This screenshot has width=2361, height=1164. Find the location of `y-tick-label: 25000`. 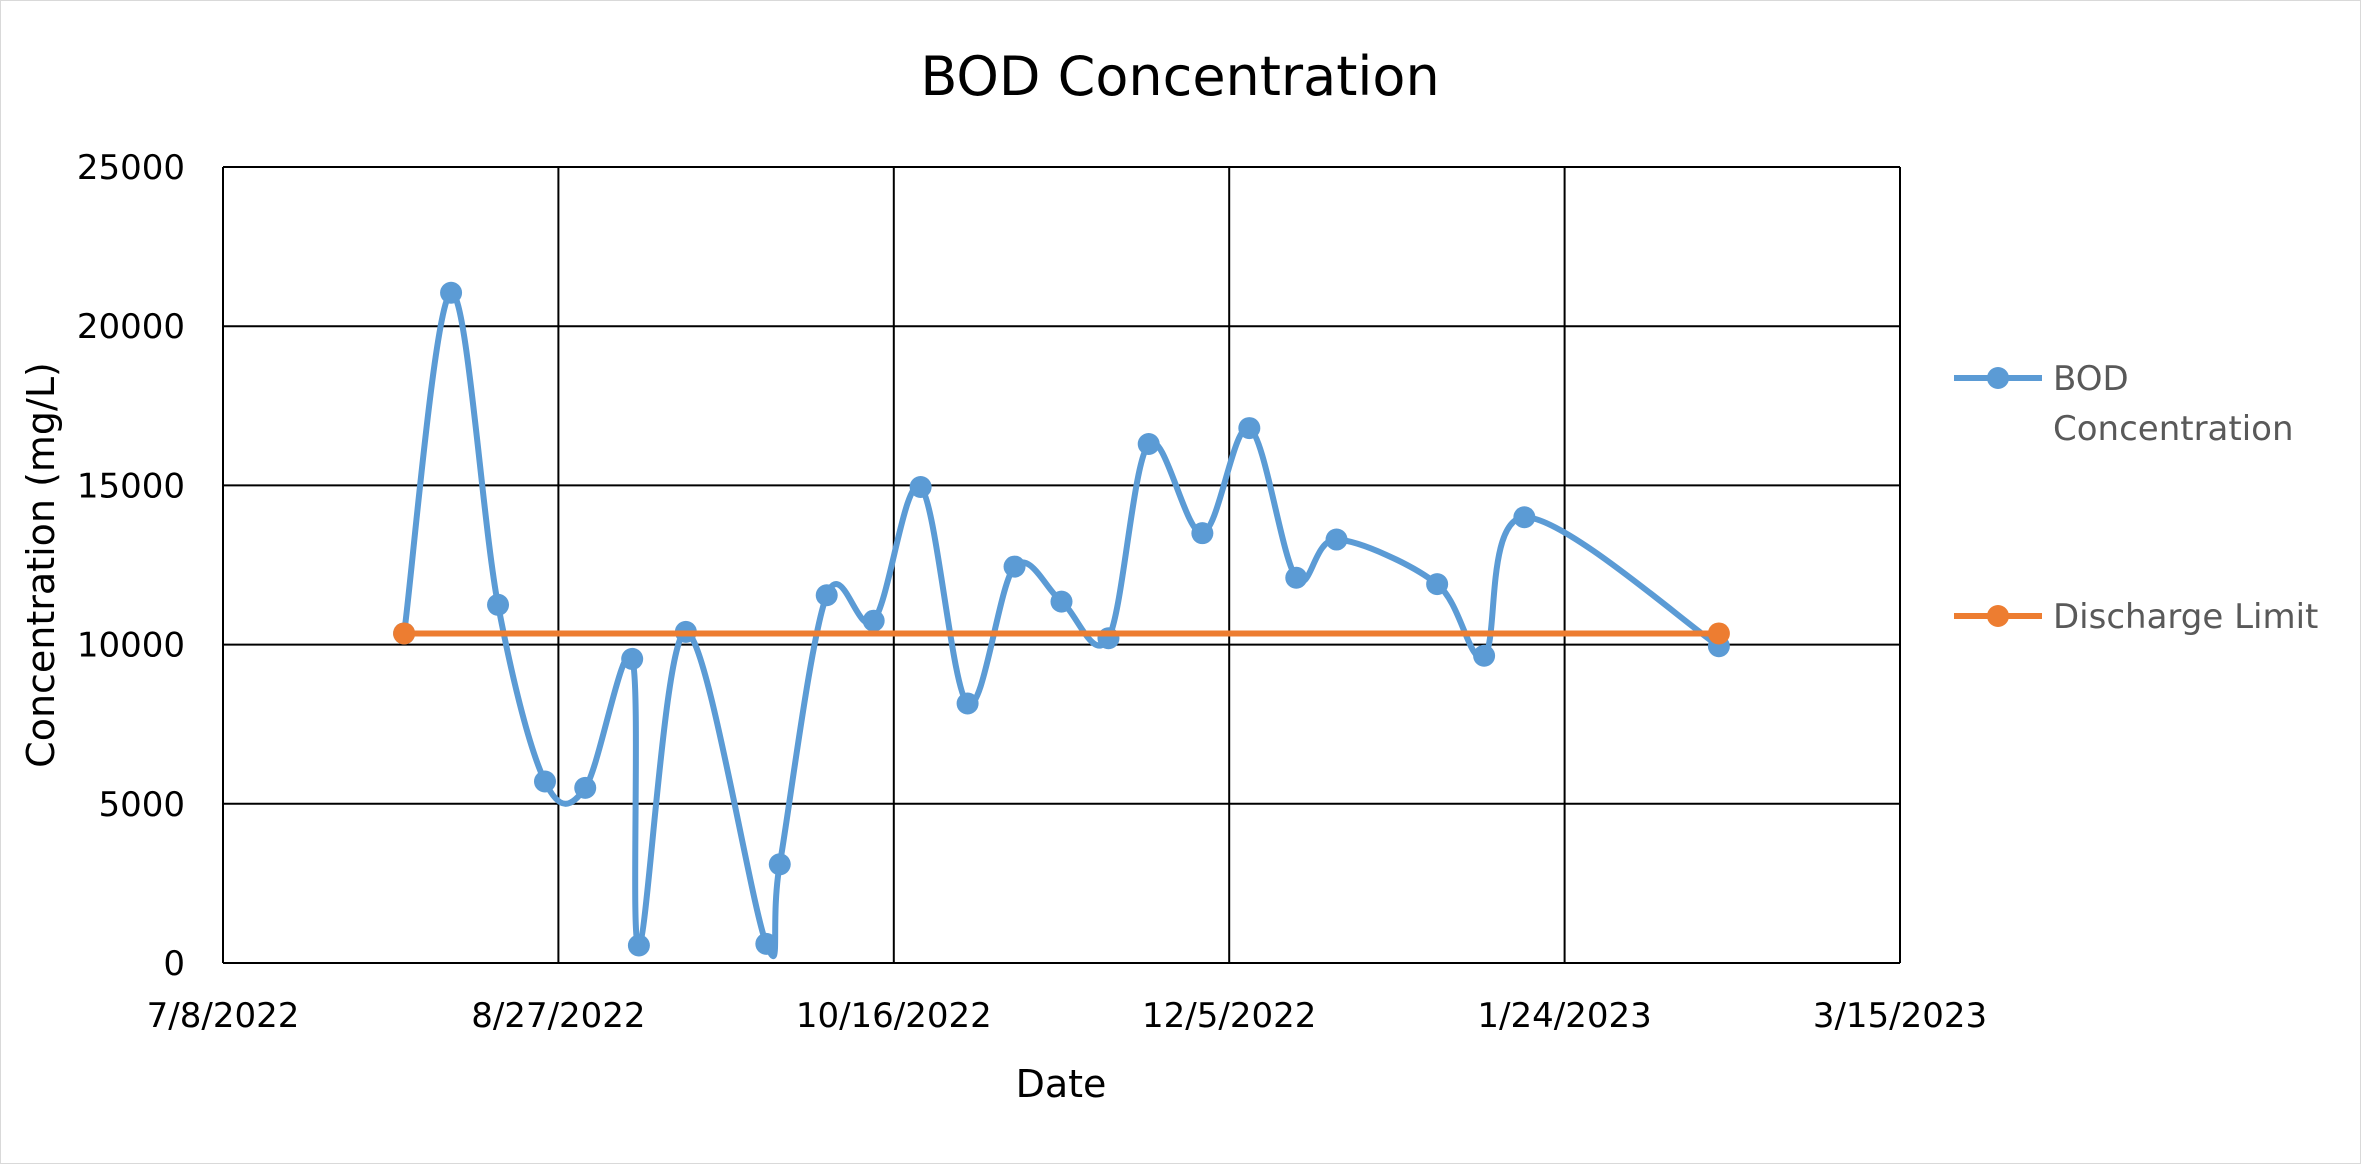

y-tick-label: 25000 is located at coordinates (131, 168).